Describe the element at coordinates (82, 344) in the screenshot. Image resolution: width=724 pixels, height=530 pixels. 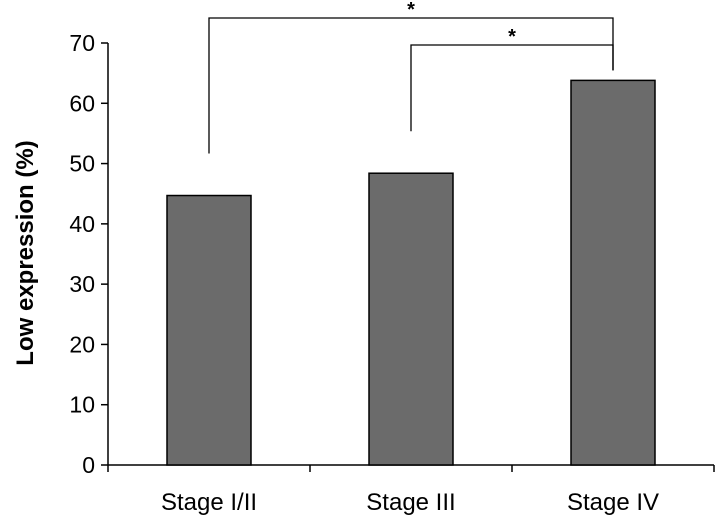
I see `y-tick-label: 20` at that location.